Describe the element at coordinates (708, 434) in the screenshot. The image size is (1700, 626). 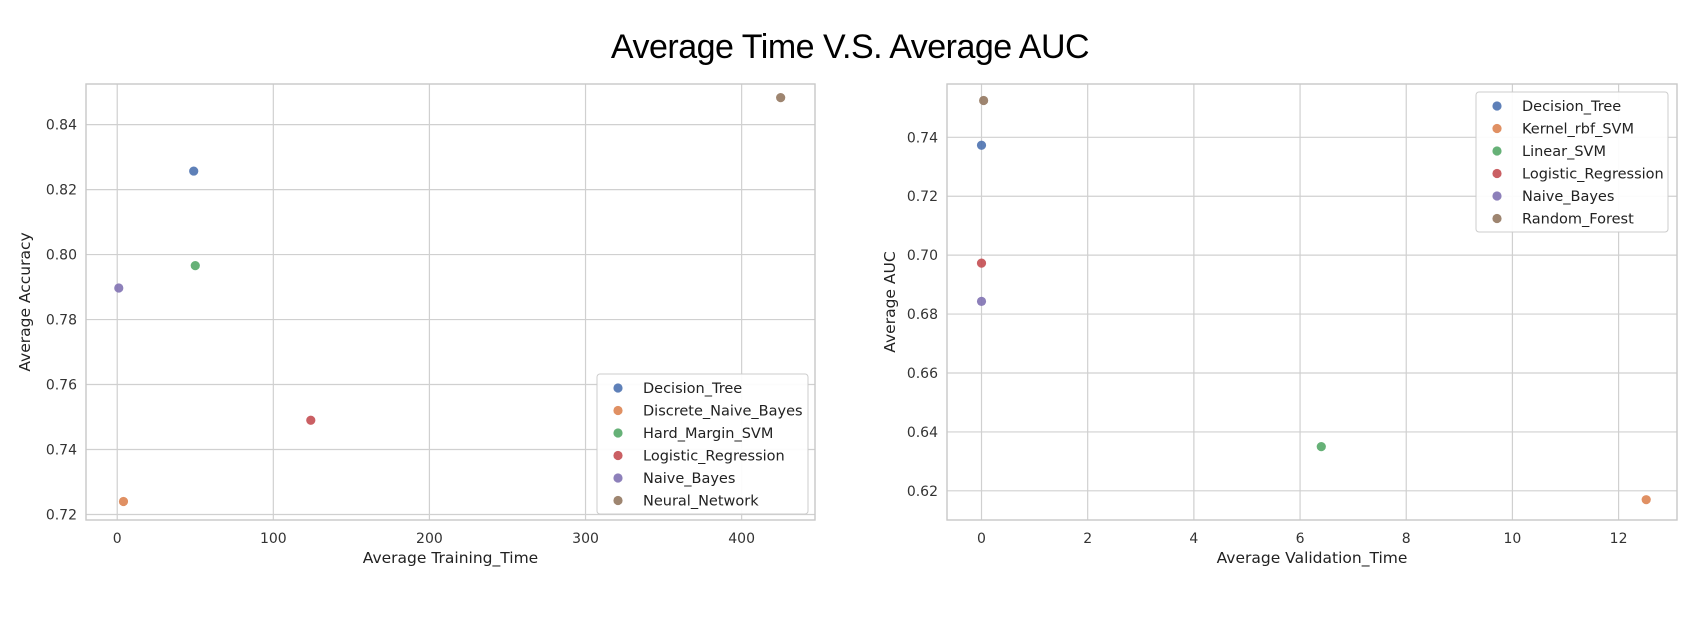
I see `legend-label: Hard_Margin_SVM` at that location.